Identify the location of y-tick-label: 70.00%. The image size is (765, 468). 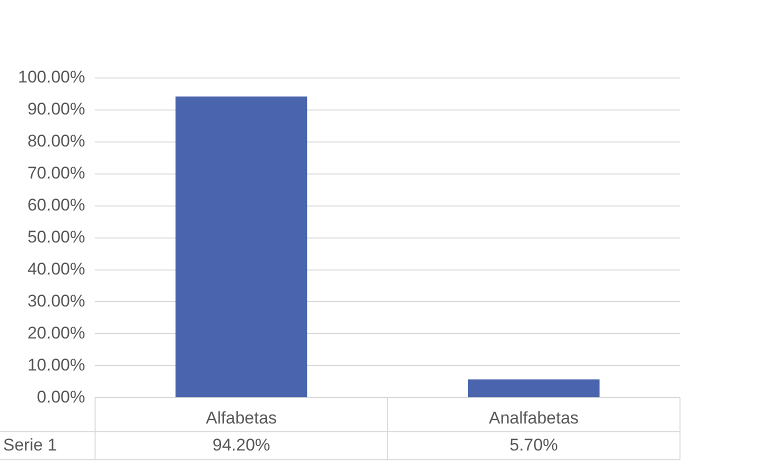
(56, 173).